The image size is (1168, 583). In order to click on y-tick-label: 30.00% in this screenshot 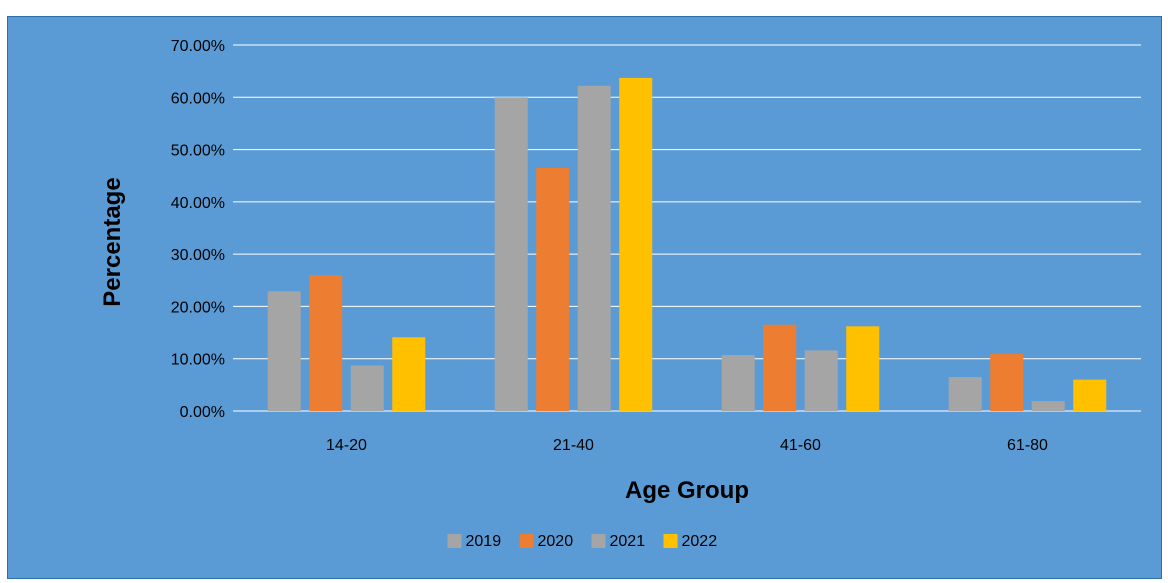, I will do `click(198, 255)`.